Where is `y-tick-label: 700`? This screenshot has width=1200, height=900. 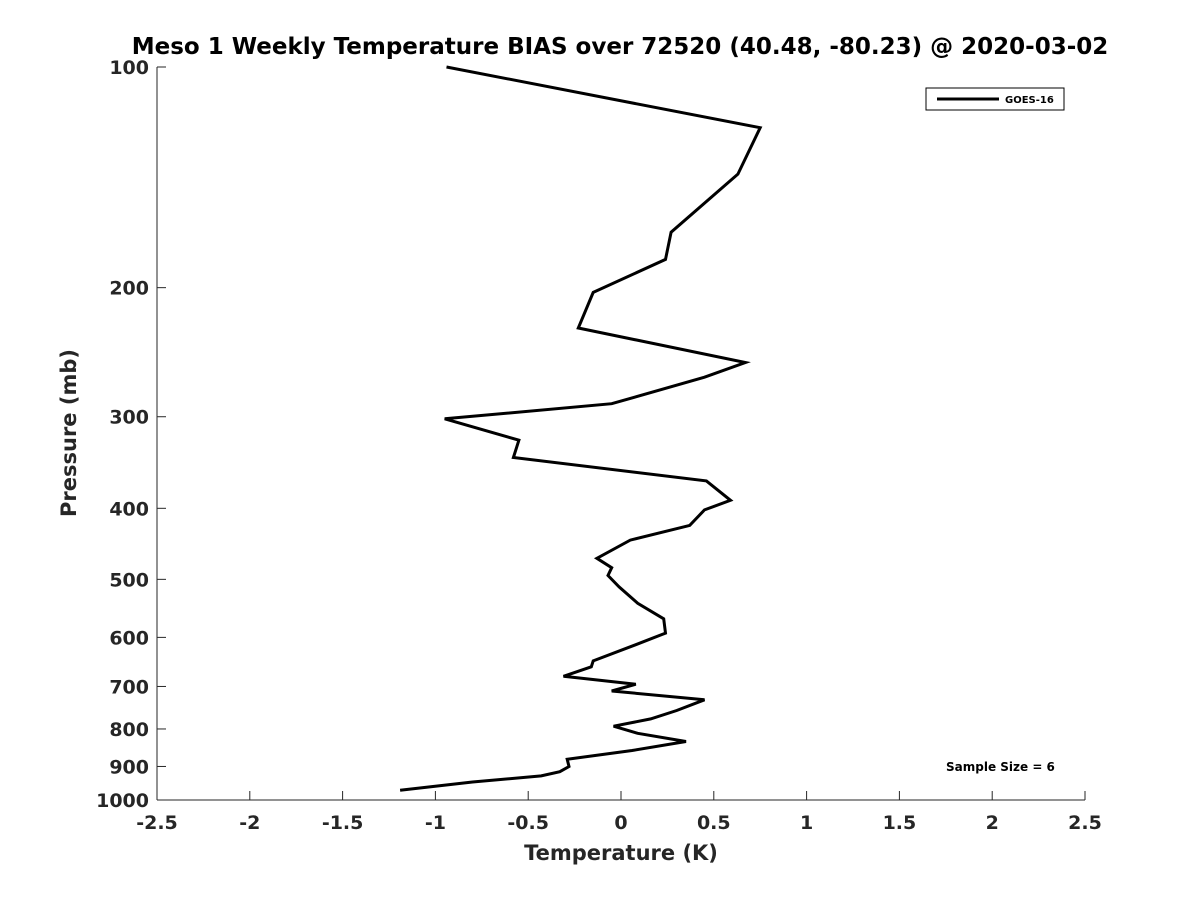
y-tick-label: 700 is located at coordinates (129, 687).